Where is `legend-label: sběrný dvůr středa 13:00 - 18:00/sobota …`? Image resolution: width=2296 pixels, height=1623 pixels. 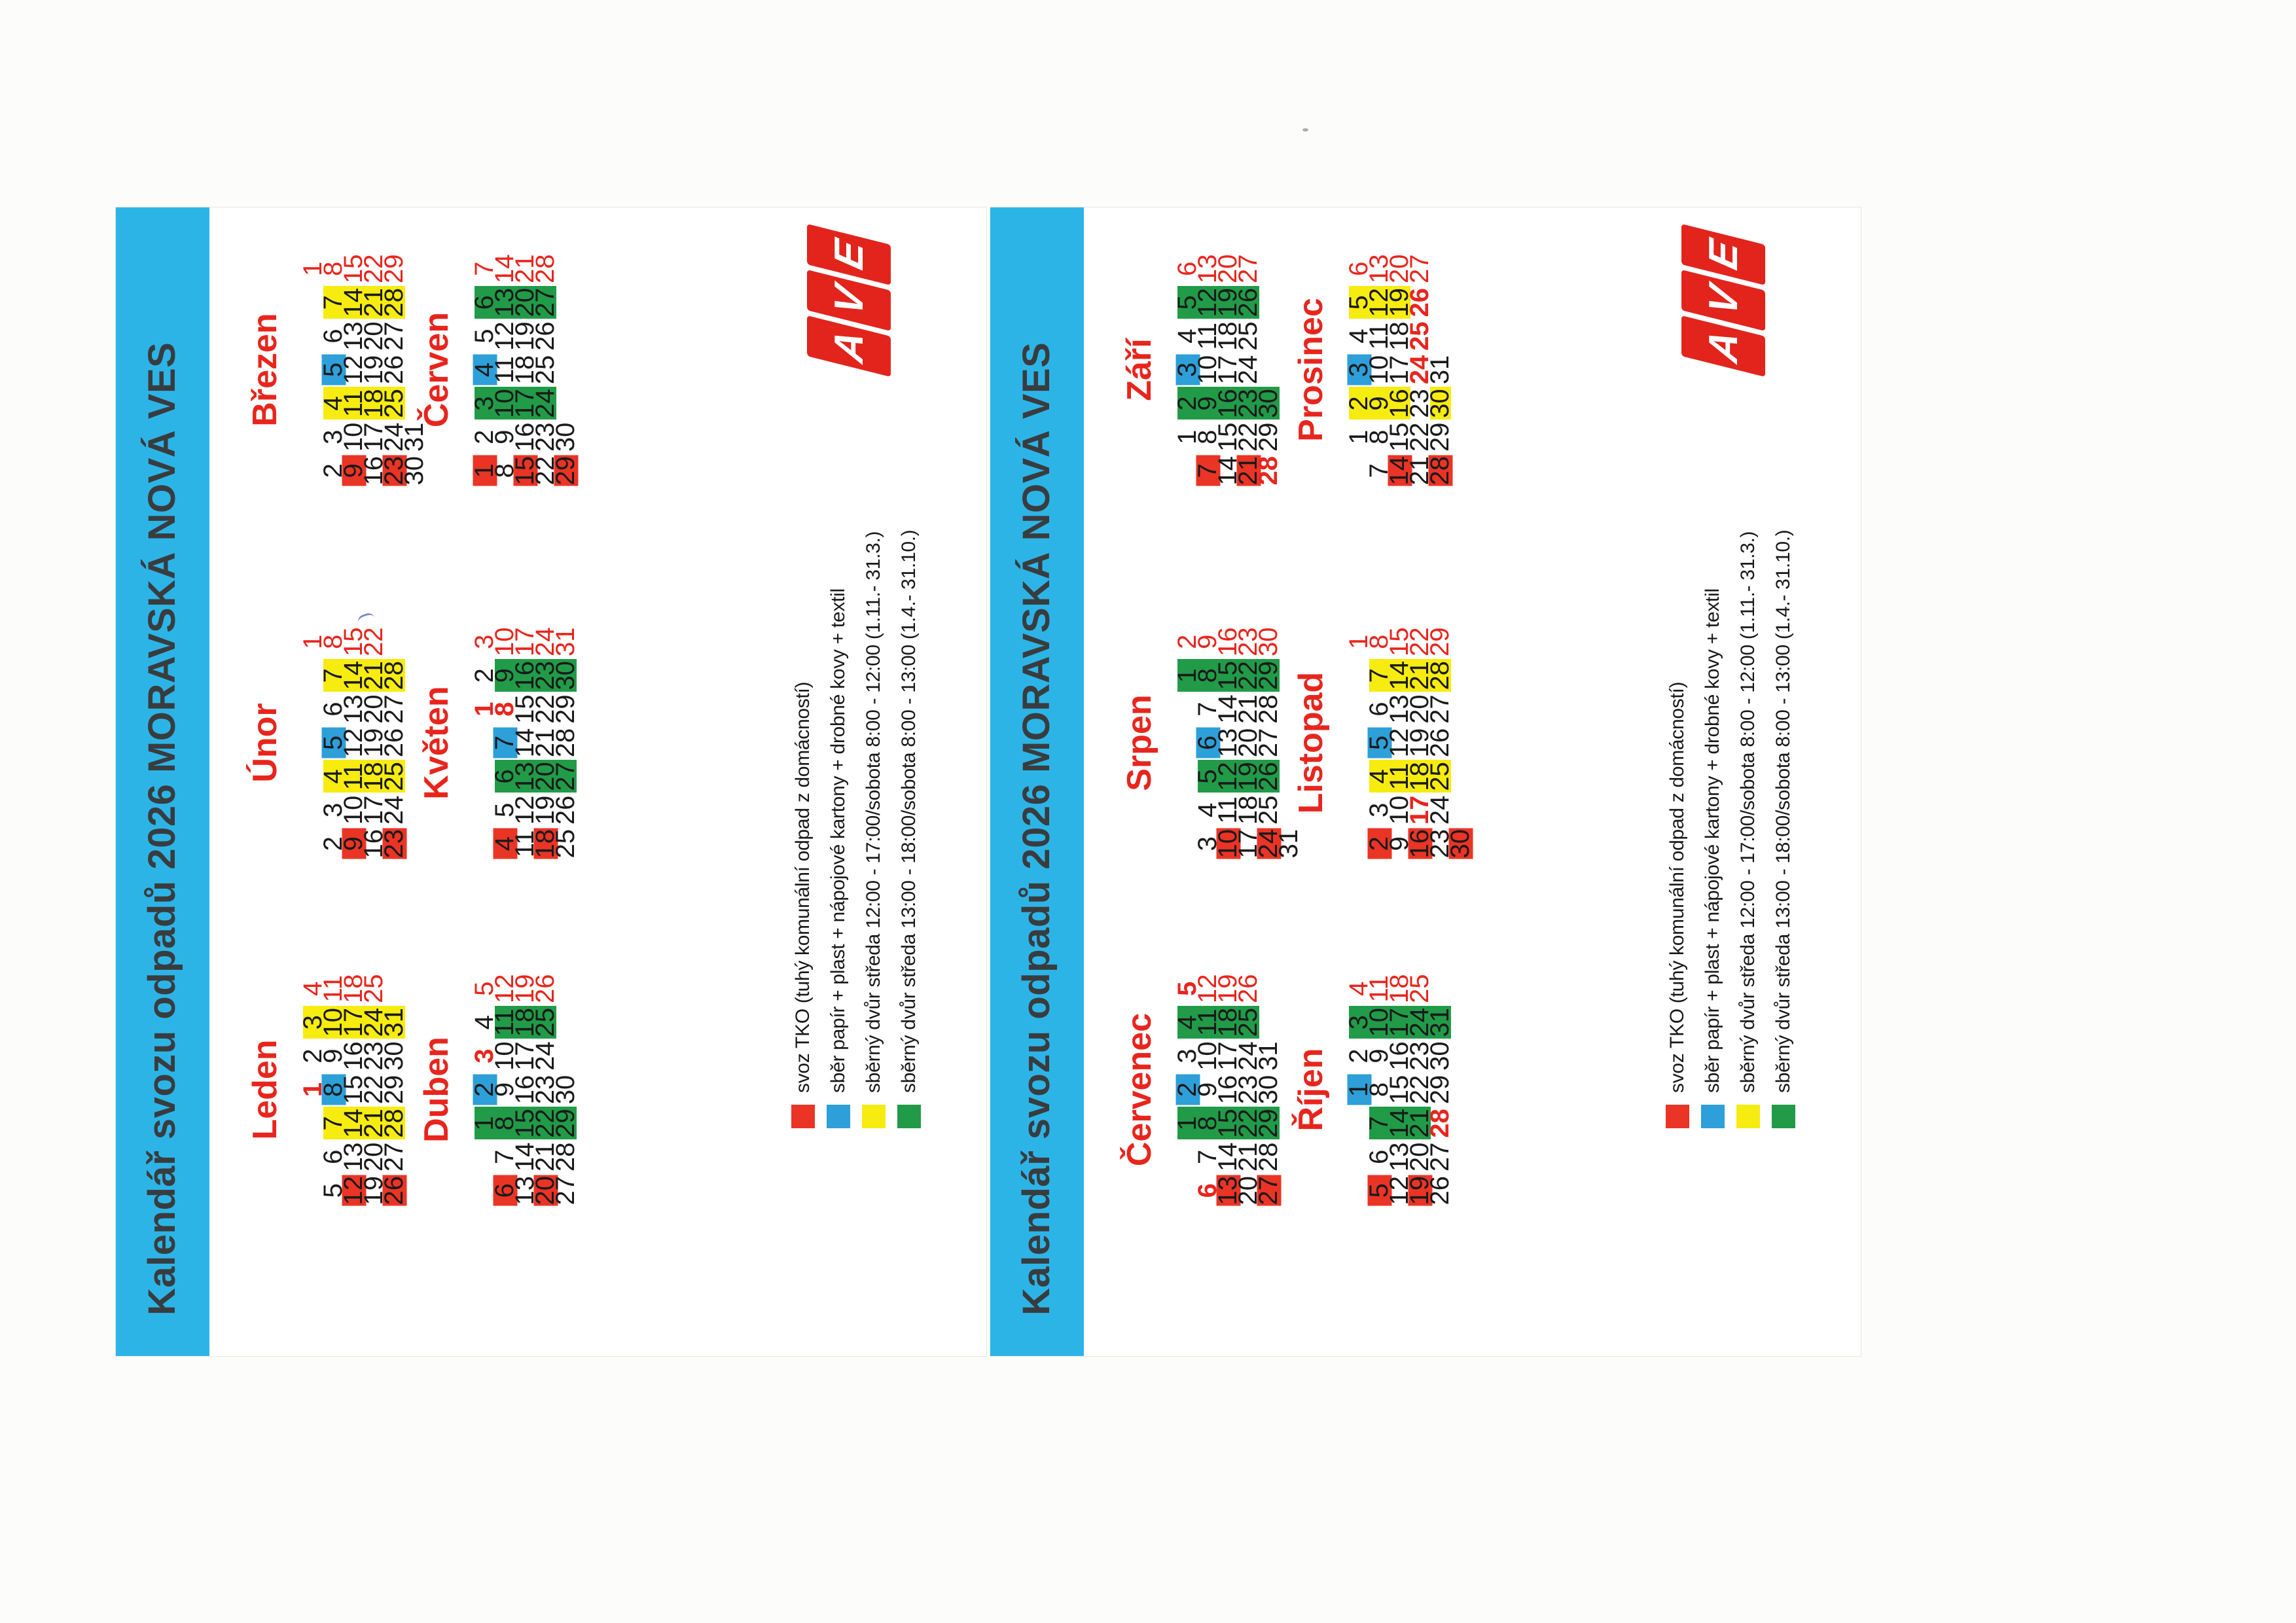
legend-label: sběrný dvůr středa 13:00 - 18:00/sobota … is located at coordinates (909, 811).